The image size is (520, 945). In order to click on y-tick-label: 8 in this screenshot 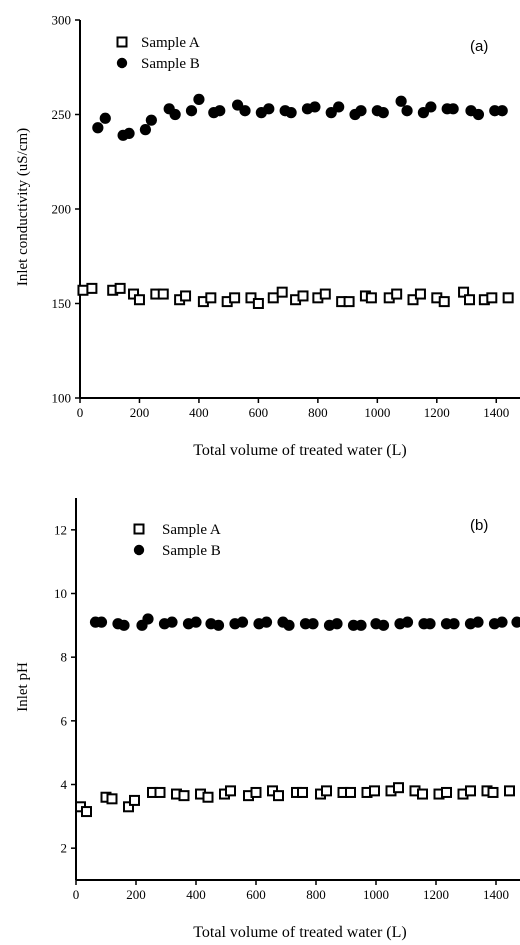, I will do `click(64, 657)`.